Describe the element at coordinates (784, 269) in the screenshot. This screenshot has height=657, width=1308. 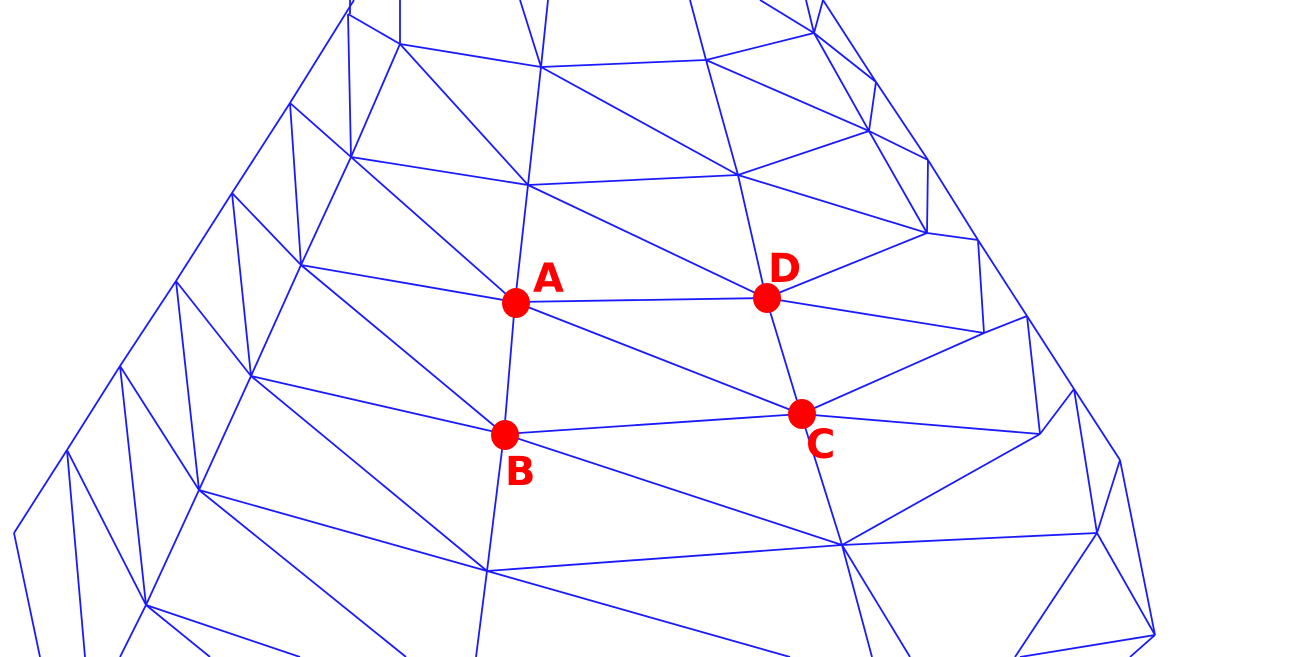
I see `point-label-d: D` at that location.